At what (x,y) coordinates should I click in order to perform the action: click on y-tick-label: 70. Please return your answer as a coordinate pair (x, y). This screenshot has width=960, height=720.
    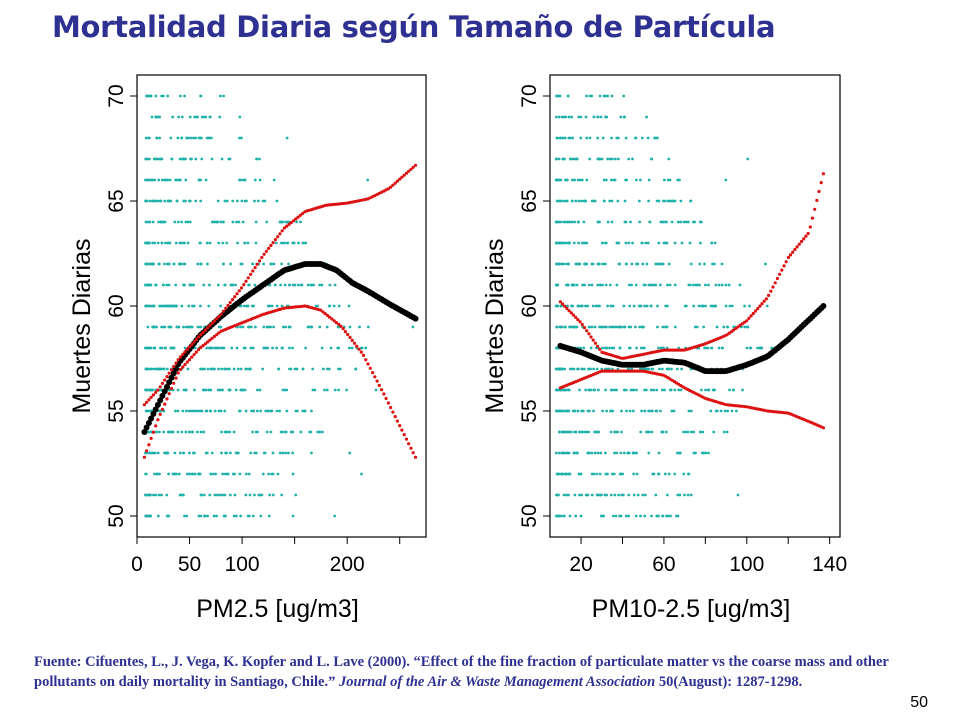
    Looking at the image, I should click on (116, 95).